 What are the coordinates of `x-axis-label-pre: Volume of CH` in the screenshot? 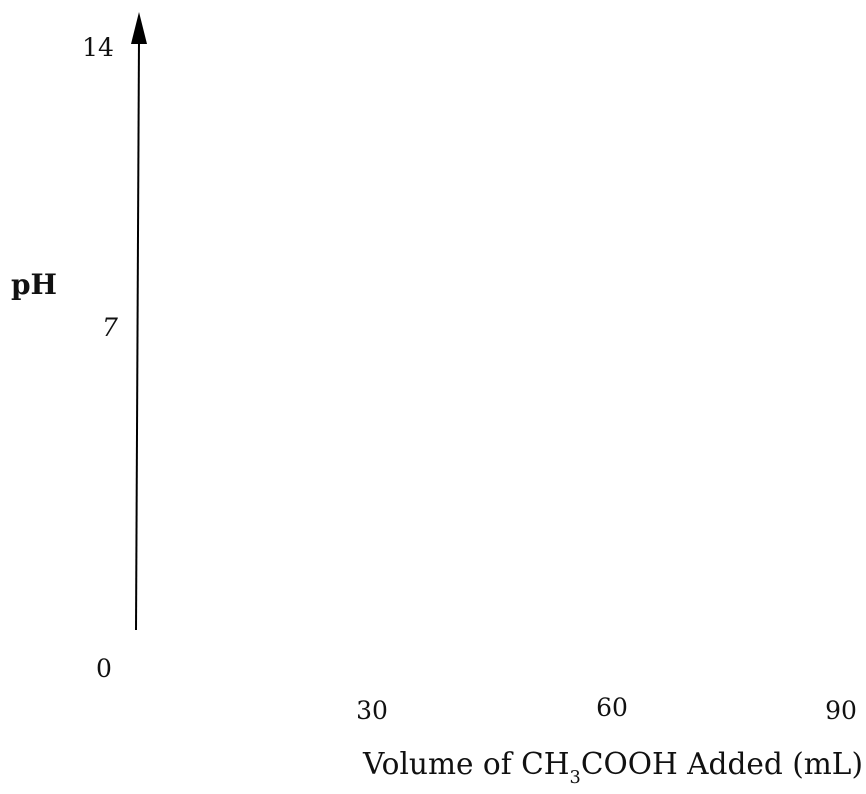 It's located at (466, 764).